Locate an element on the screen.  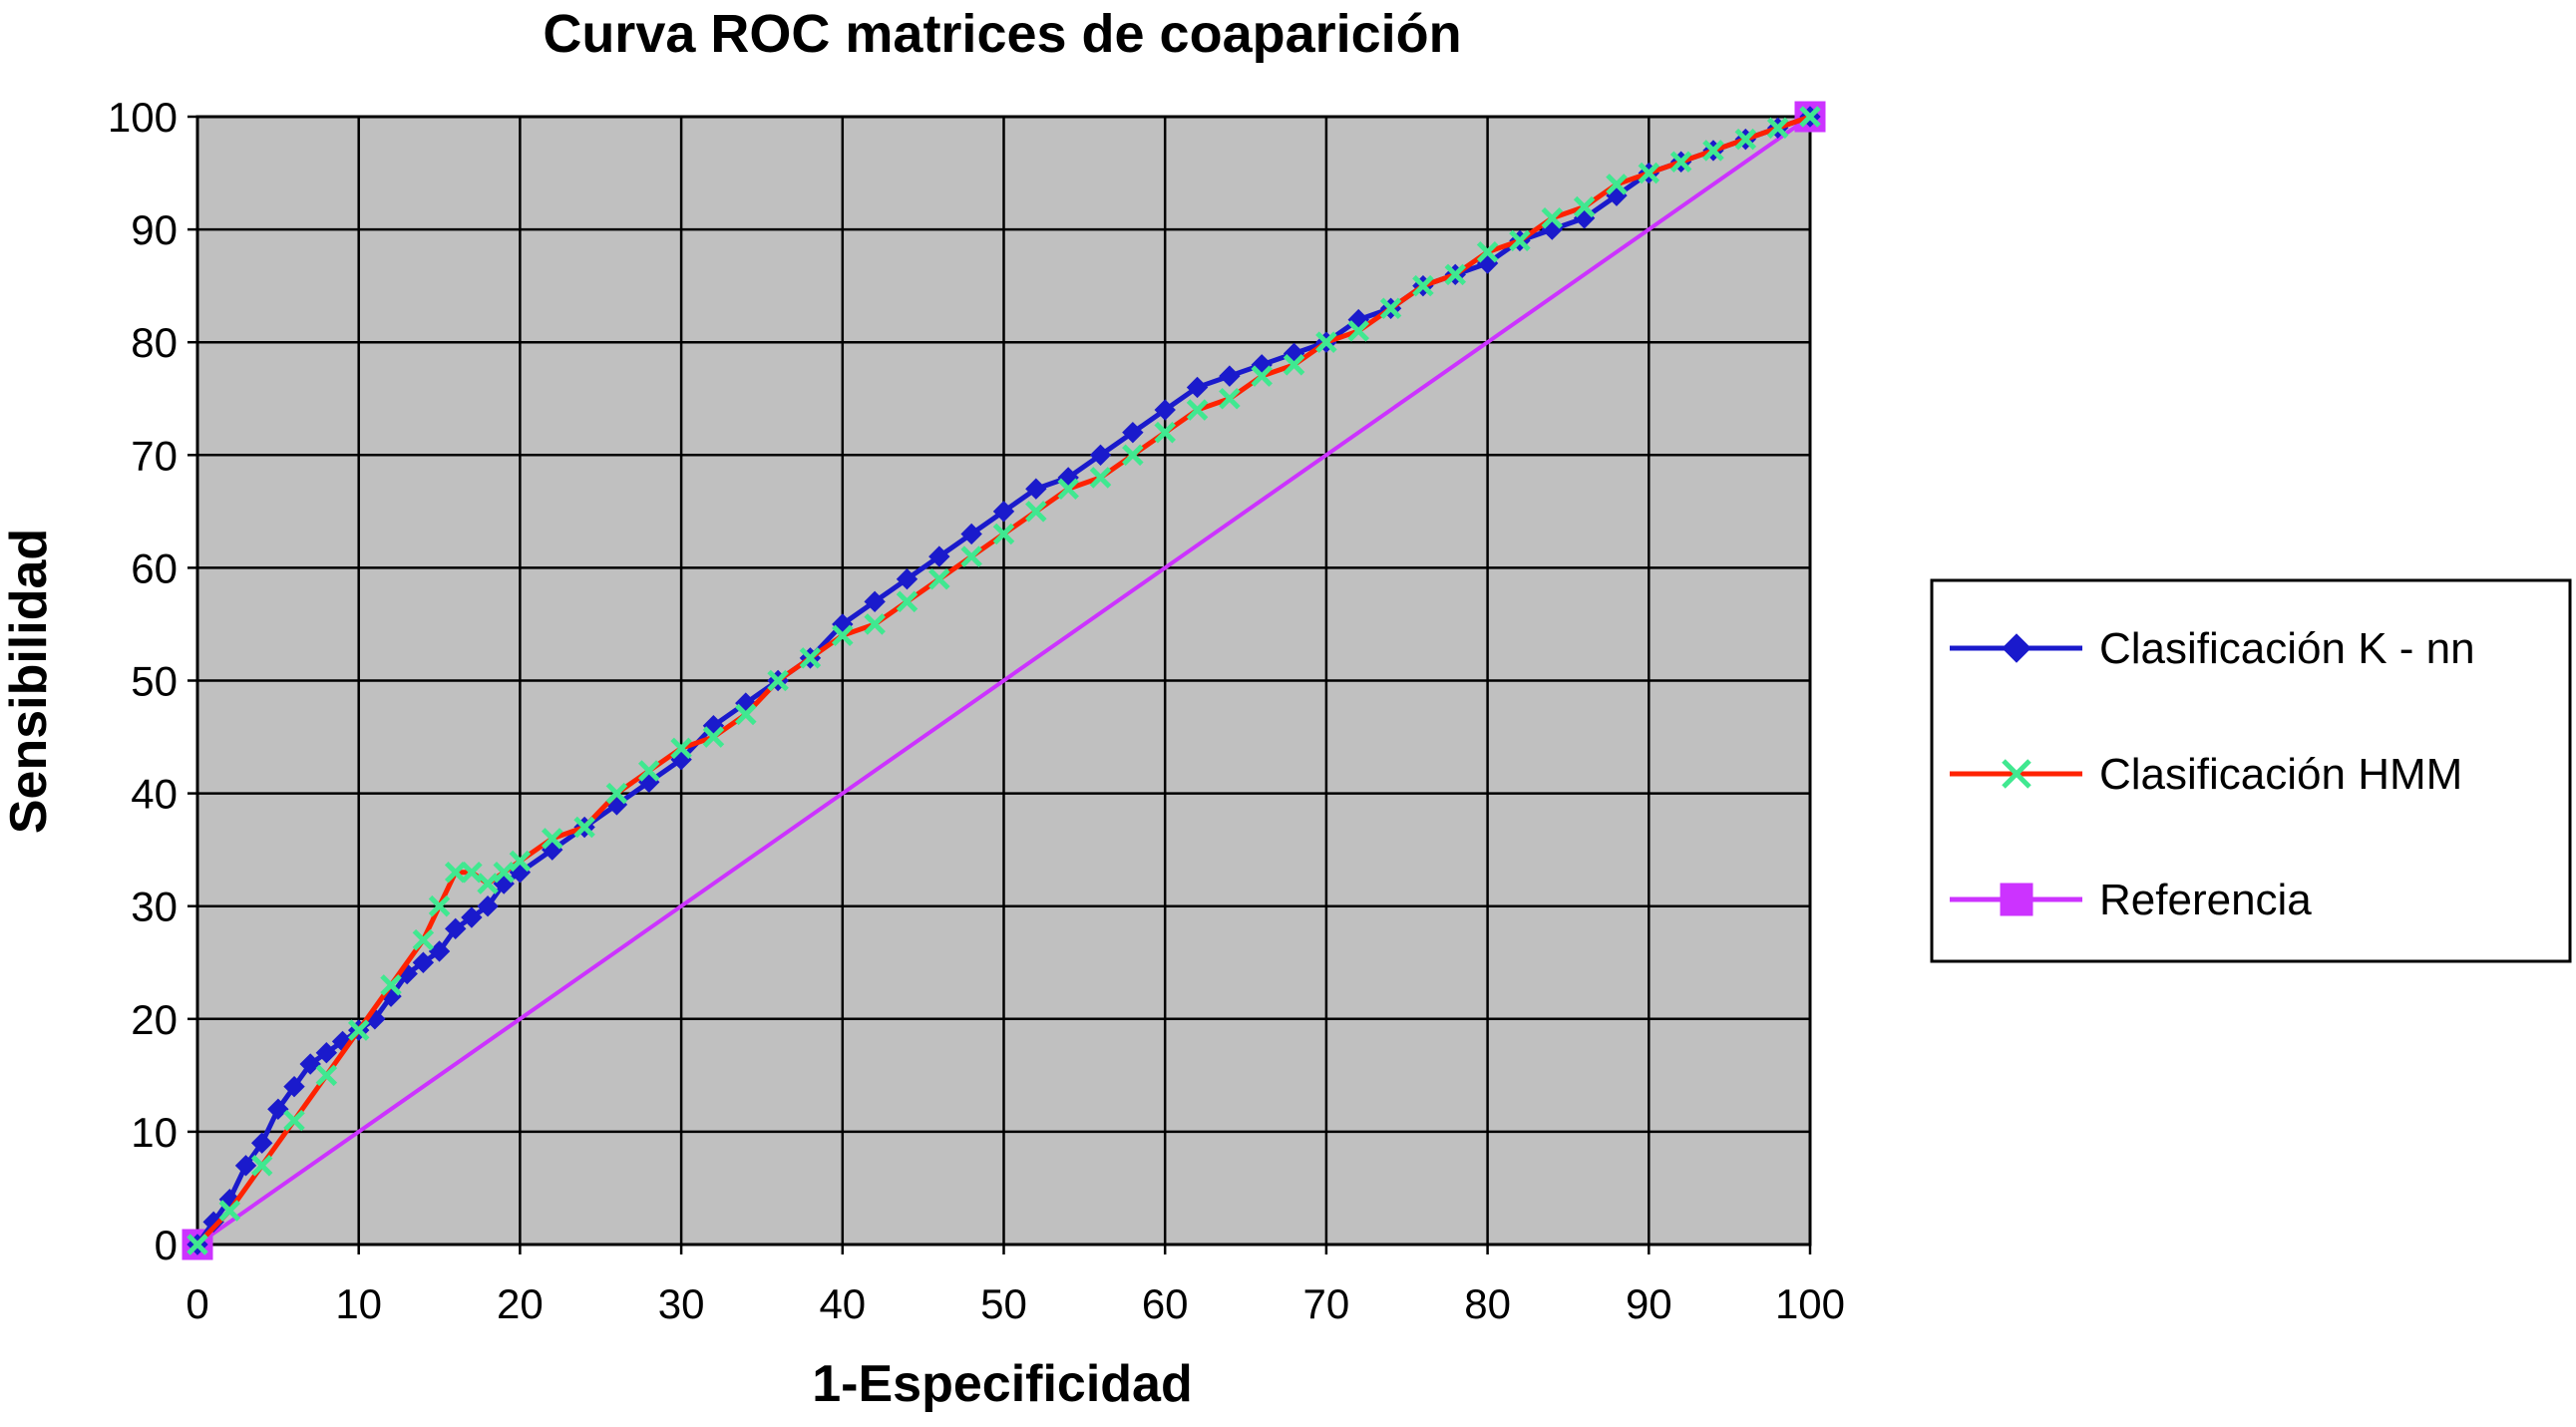
y-tick-label: 80 is located at coordinates (154, 342).